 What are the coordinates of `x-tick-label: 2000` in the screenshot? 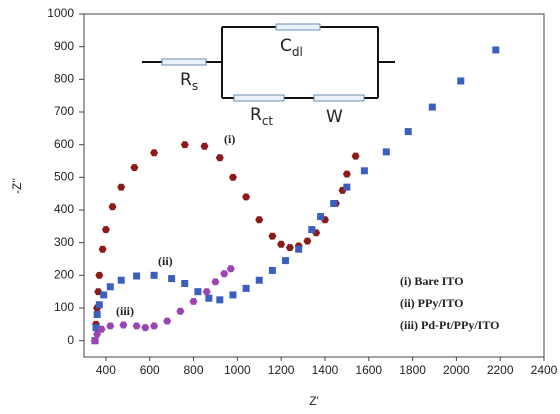 It's located at (456, 370).